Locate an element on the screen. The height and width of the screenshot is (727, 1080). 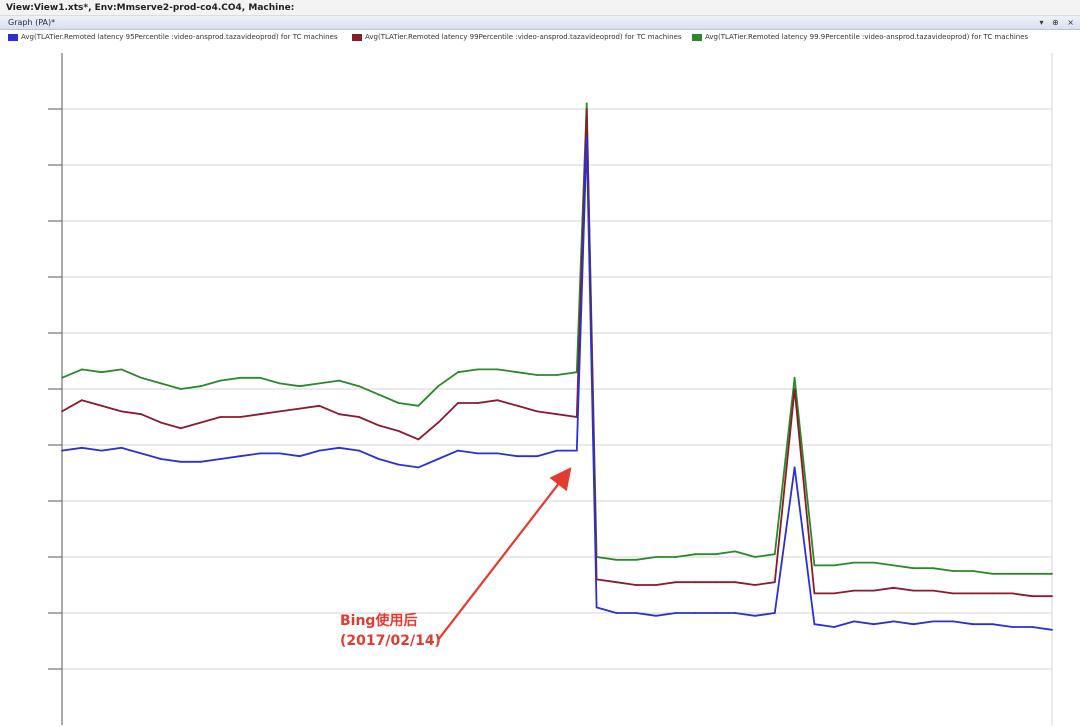
legend-swatch-p99 is located at coordinates (357, 37).